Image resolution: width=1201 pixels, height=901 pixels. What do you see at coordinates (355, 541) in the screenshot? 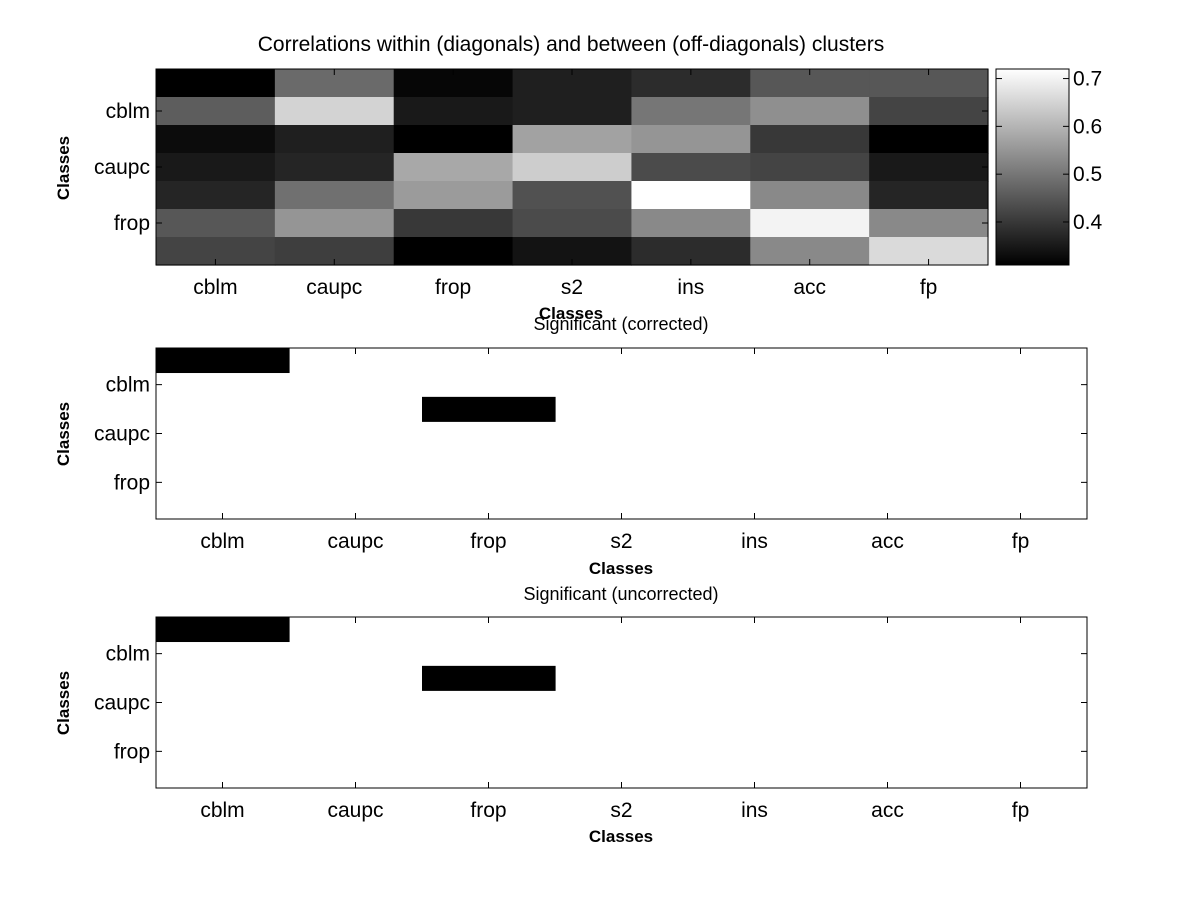
I see `sigcorr-xtick-label: caupc` at bounding box center [355, 541].